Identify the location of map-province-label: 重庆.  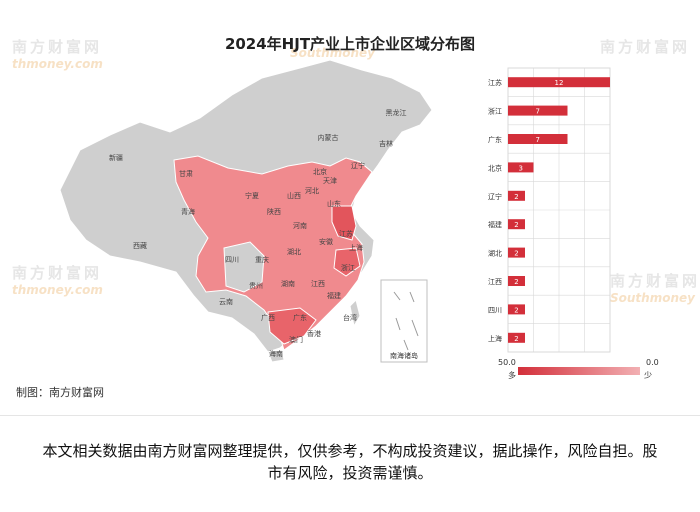
(262, 259).